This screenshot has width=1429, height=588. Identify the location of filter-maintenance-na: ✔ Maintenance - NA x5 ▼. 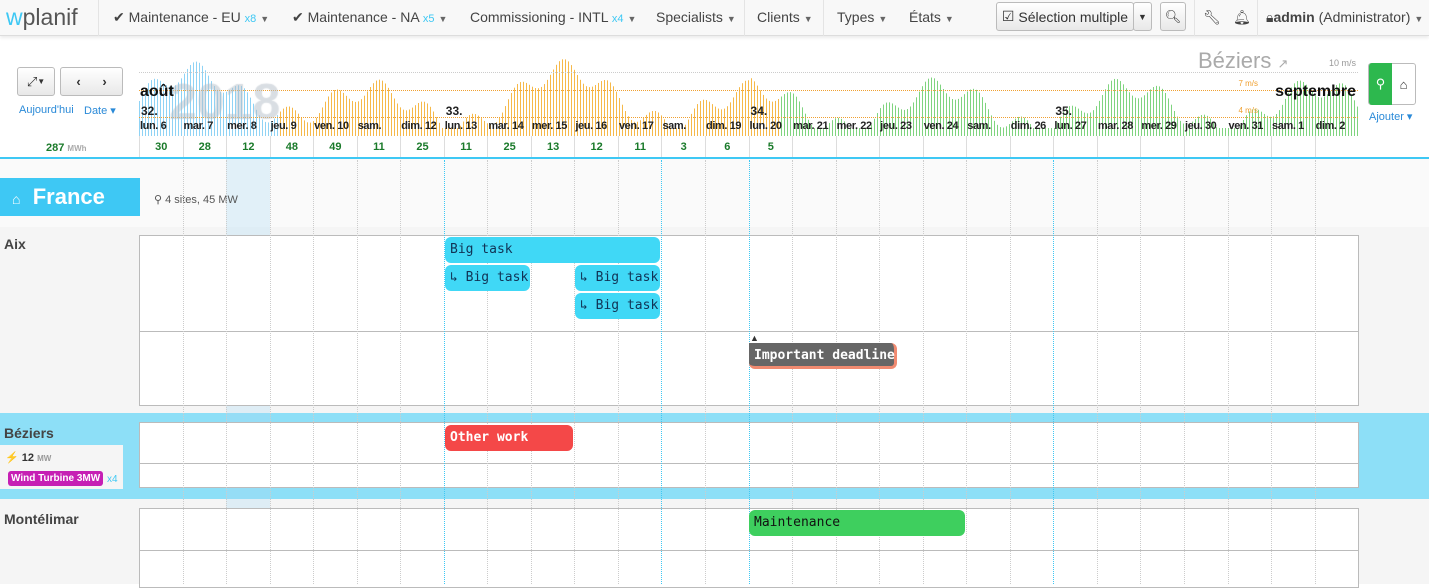
(370, 17).